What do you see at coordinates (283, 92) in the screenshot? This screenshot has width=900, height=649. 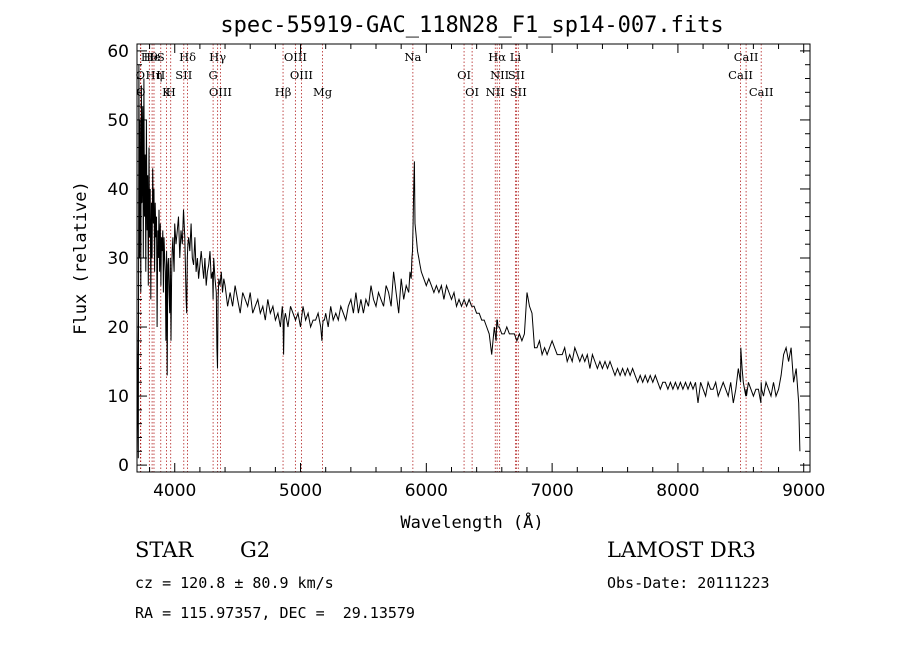 I see `line-label: Hβ` at bounding box center [283, 92].